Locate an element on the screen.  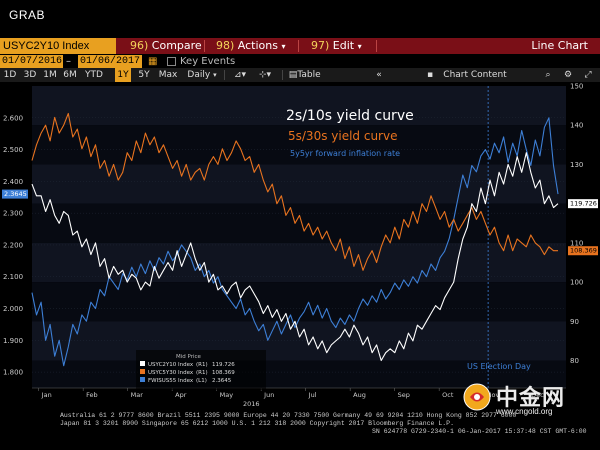
left-axis-tick-label: 2.000 is located at coordinates (13, 309).